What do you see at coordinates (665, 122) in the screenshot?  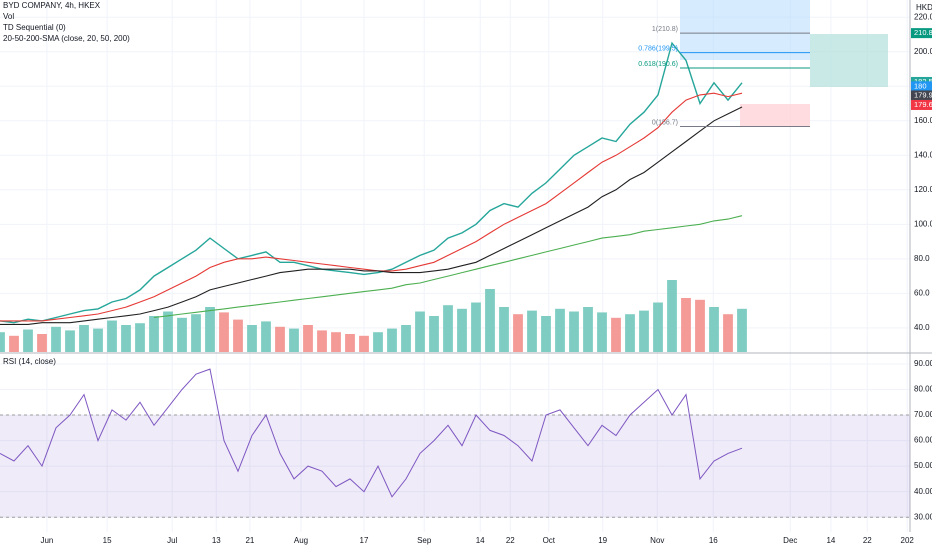 I see `fib-label: 0(156.7)` at bounding box center [665, 122].